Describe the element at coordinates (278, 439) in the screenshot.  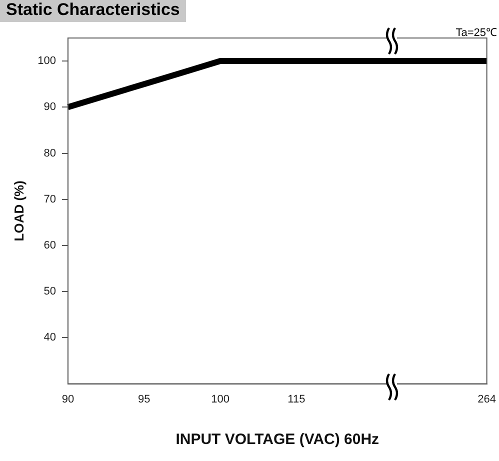
I see `x-axis-title: INPUT VOLTAGE (VAC) 60Hz` at that location.